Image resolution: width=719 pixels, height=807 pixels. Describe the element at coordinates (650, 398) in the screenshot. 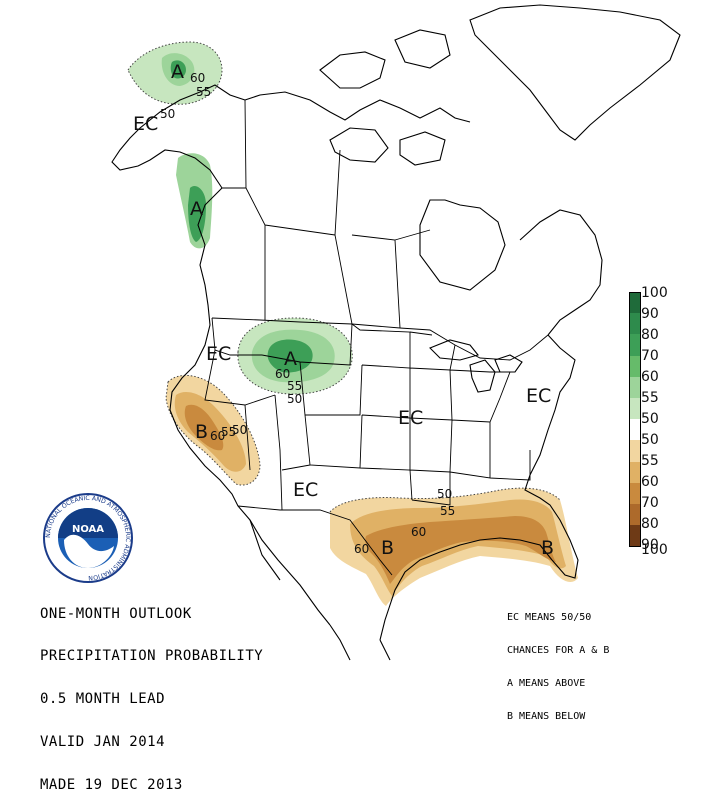

I see `legend-tick-above-55: 55` at that location.